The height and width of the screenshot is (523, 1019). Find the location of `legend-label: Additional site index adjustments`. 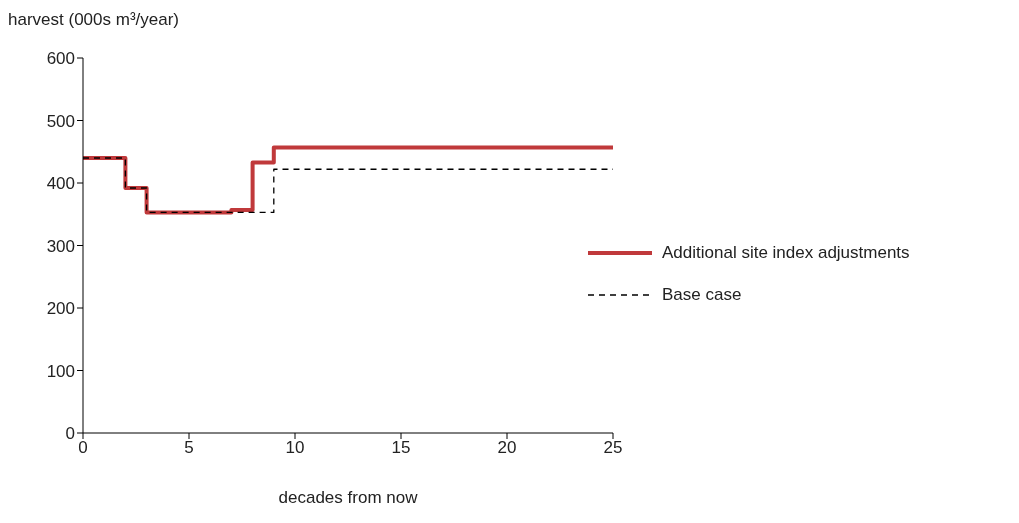

legend-label: Additional site index adjustments is located at coordinates (786, 253).